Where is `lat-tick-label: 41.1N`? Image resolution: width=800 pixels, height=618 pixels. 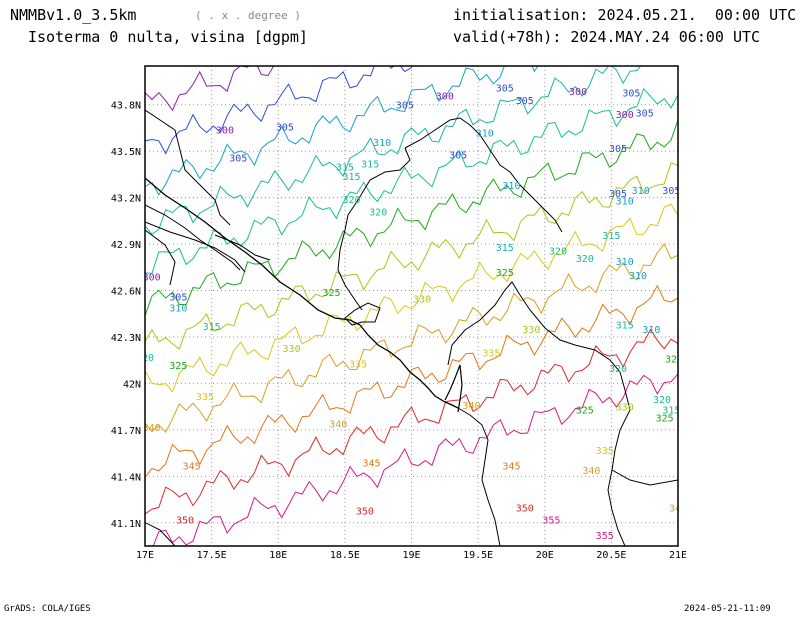
lat-tick-label: 41.1N is located at coordinates (126, 524).